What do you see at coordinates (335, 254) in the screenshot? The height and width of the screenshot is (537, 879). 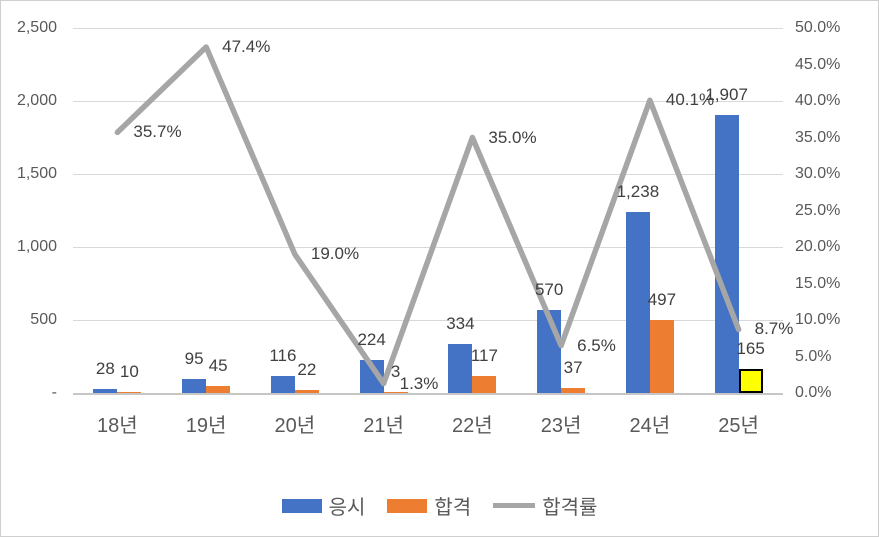 I see `line-value-label: 19.0%` at bounding box center [335, 254].